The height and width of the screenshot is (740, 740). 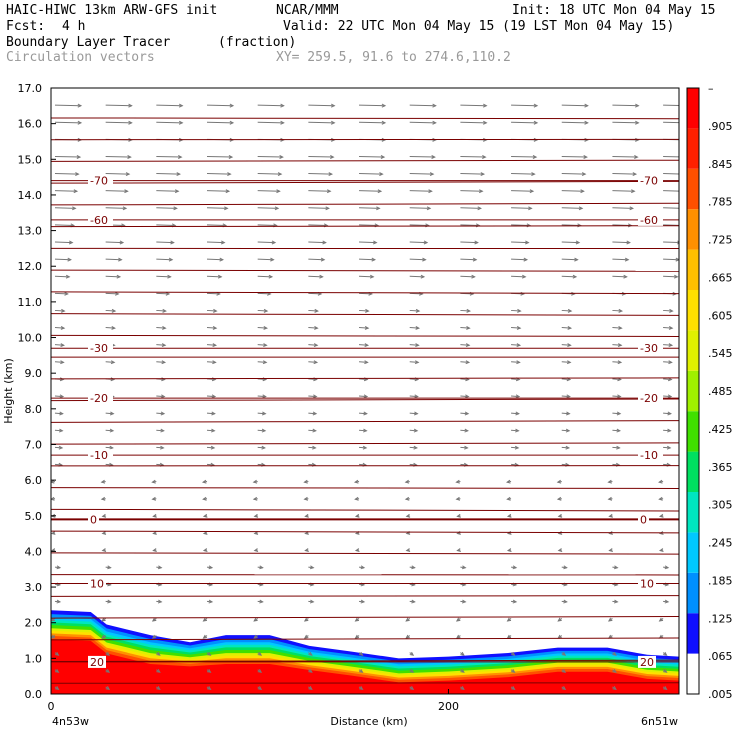 I want to click on y-tick-label: 15.0, so click(x=30, y=159).